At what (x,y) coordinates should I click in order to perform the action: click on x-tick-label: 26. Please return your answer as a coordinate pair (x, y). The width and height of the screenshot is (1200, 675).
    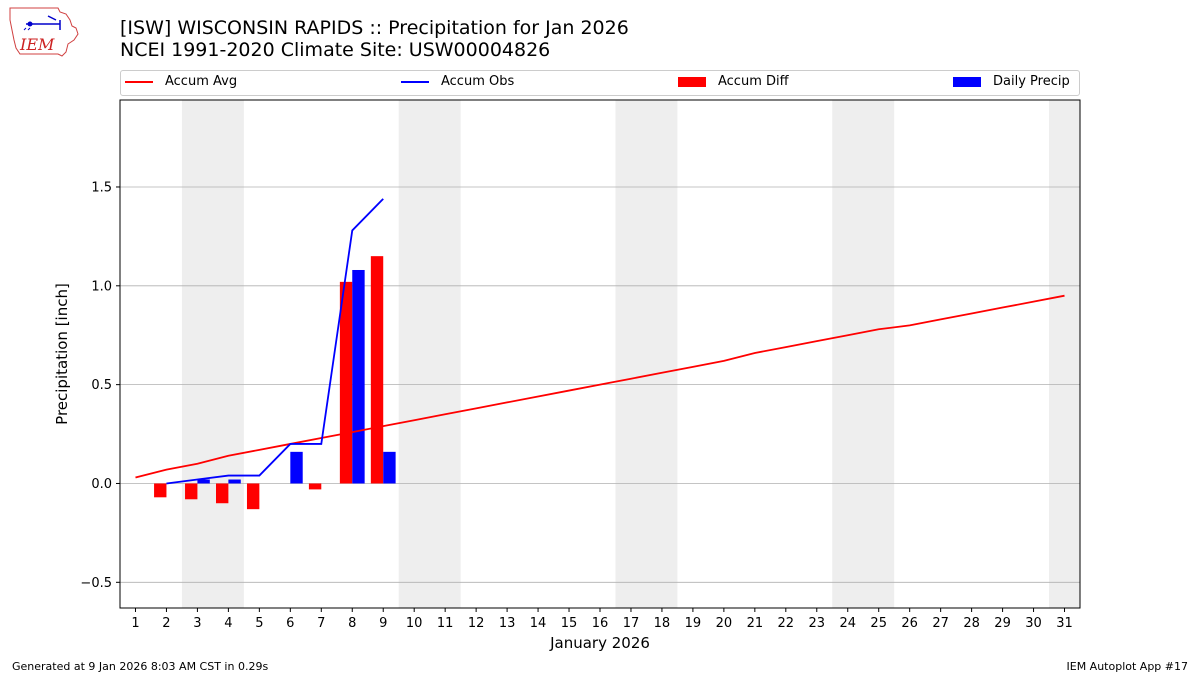
    Looking at the image, I should click on (909, 623).